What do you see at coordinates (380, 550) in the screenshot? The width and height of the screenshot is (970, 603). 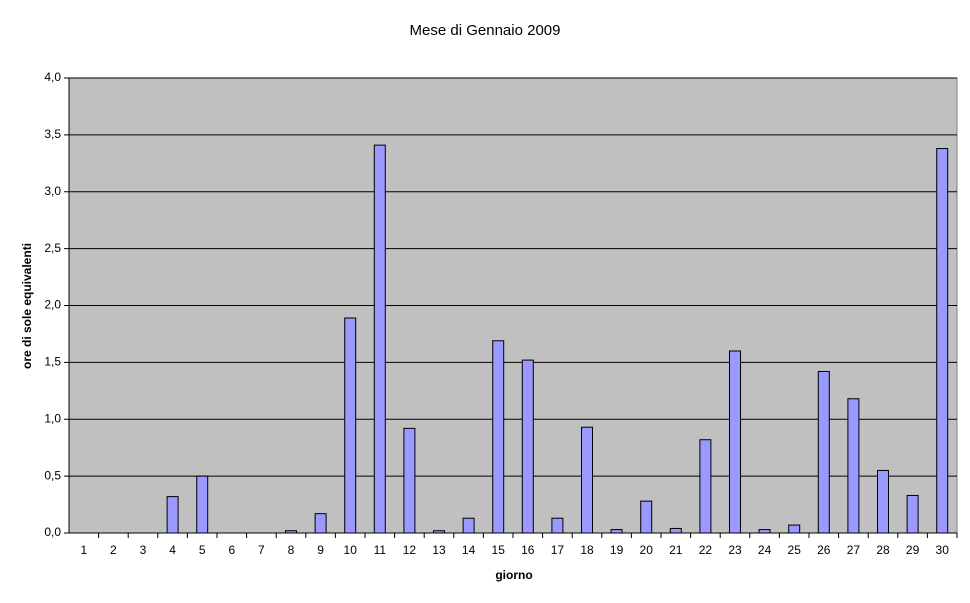 I see `x-tick-label: 11` at bounding box center [380, 550].